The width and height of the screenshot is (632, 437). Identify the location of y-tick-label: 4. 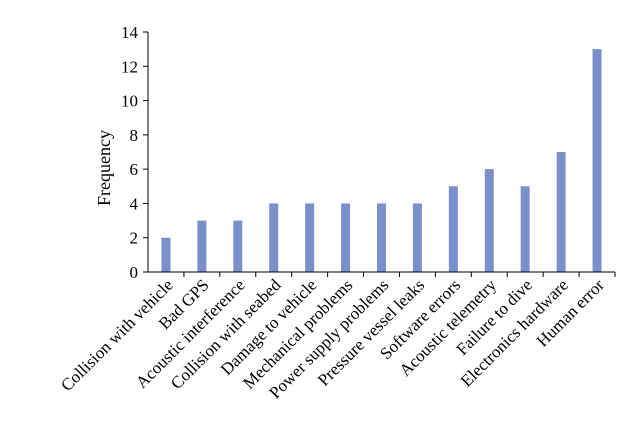
(134, 203).